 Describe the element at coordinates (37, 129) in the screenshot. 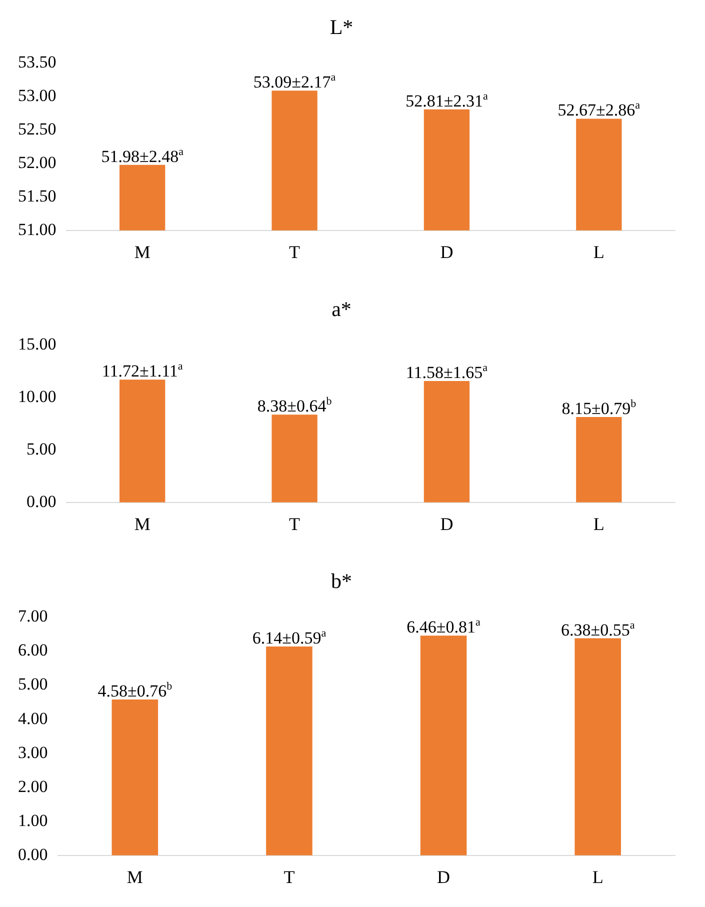

I see `y-tick-label: 52.50` at that location.